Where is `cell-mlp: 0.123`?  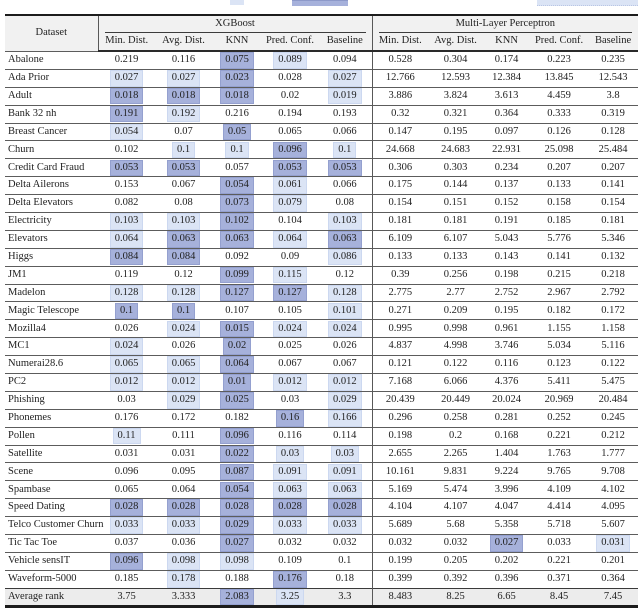 cell-mlp: 0.123 is located at coordinates (559, 364).